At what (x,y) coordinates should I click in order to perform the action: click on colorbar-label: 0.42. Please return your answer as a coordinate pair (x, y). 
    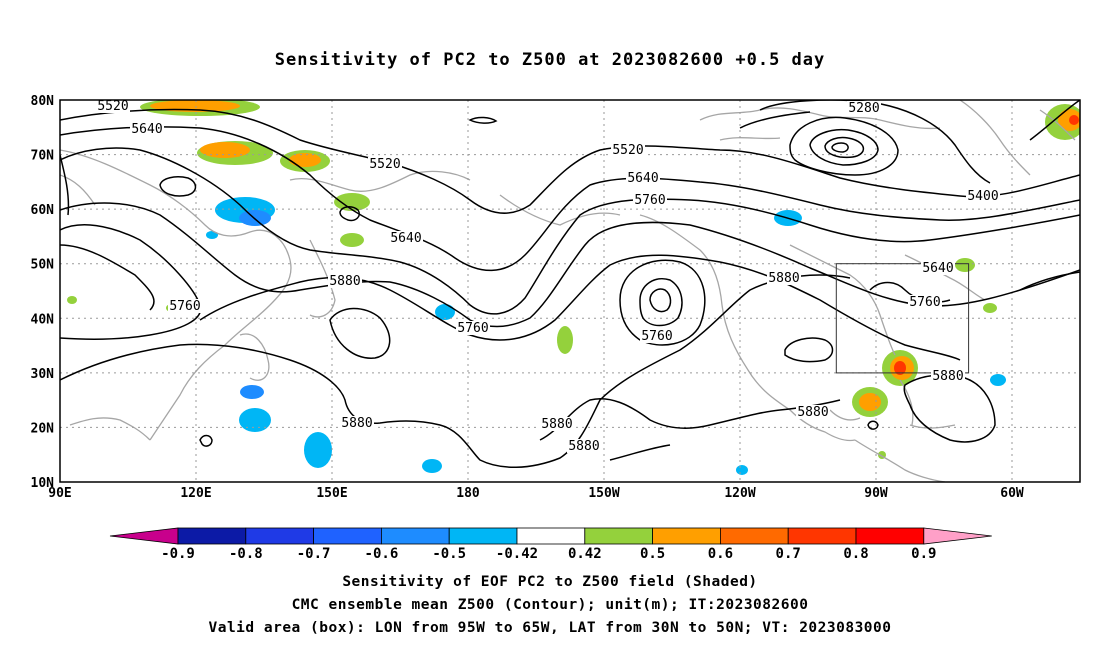
    Looking at the image, I should click on (585, 554).